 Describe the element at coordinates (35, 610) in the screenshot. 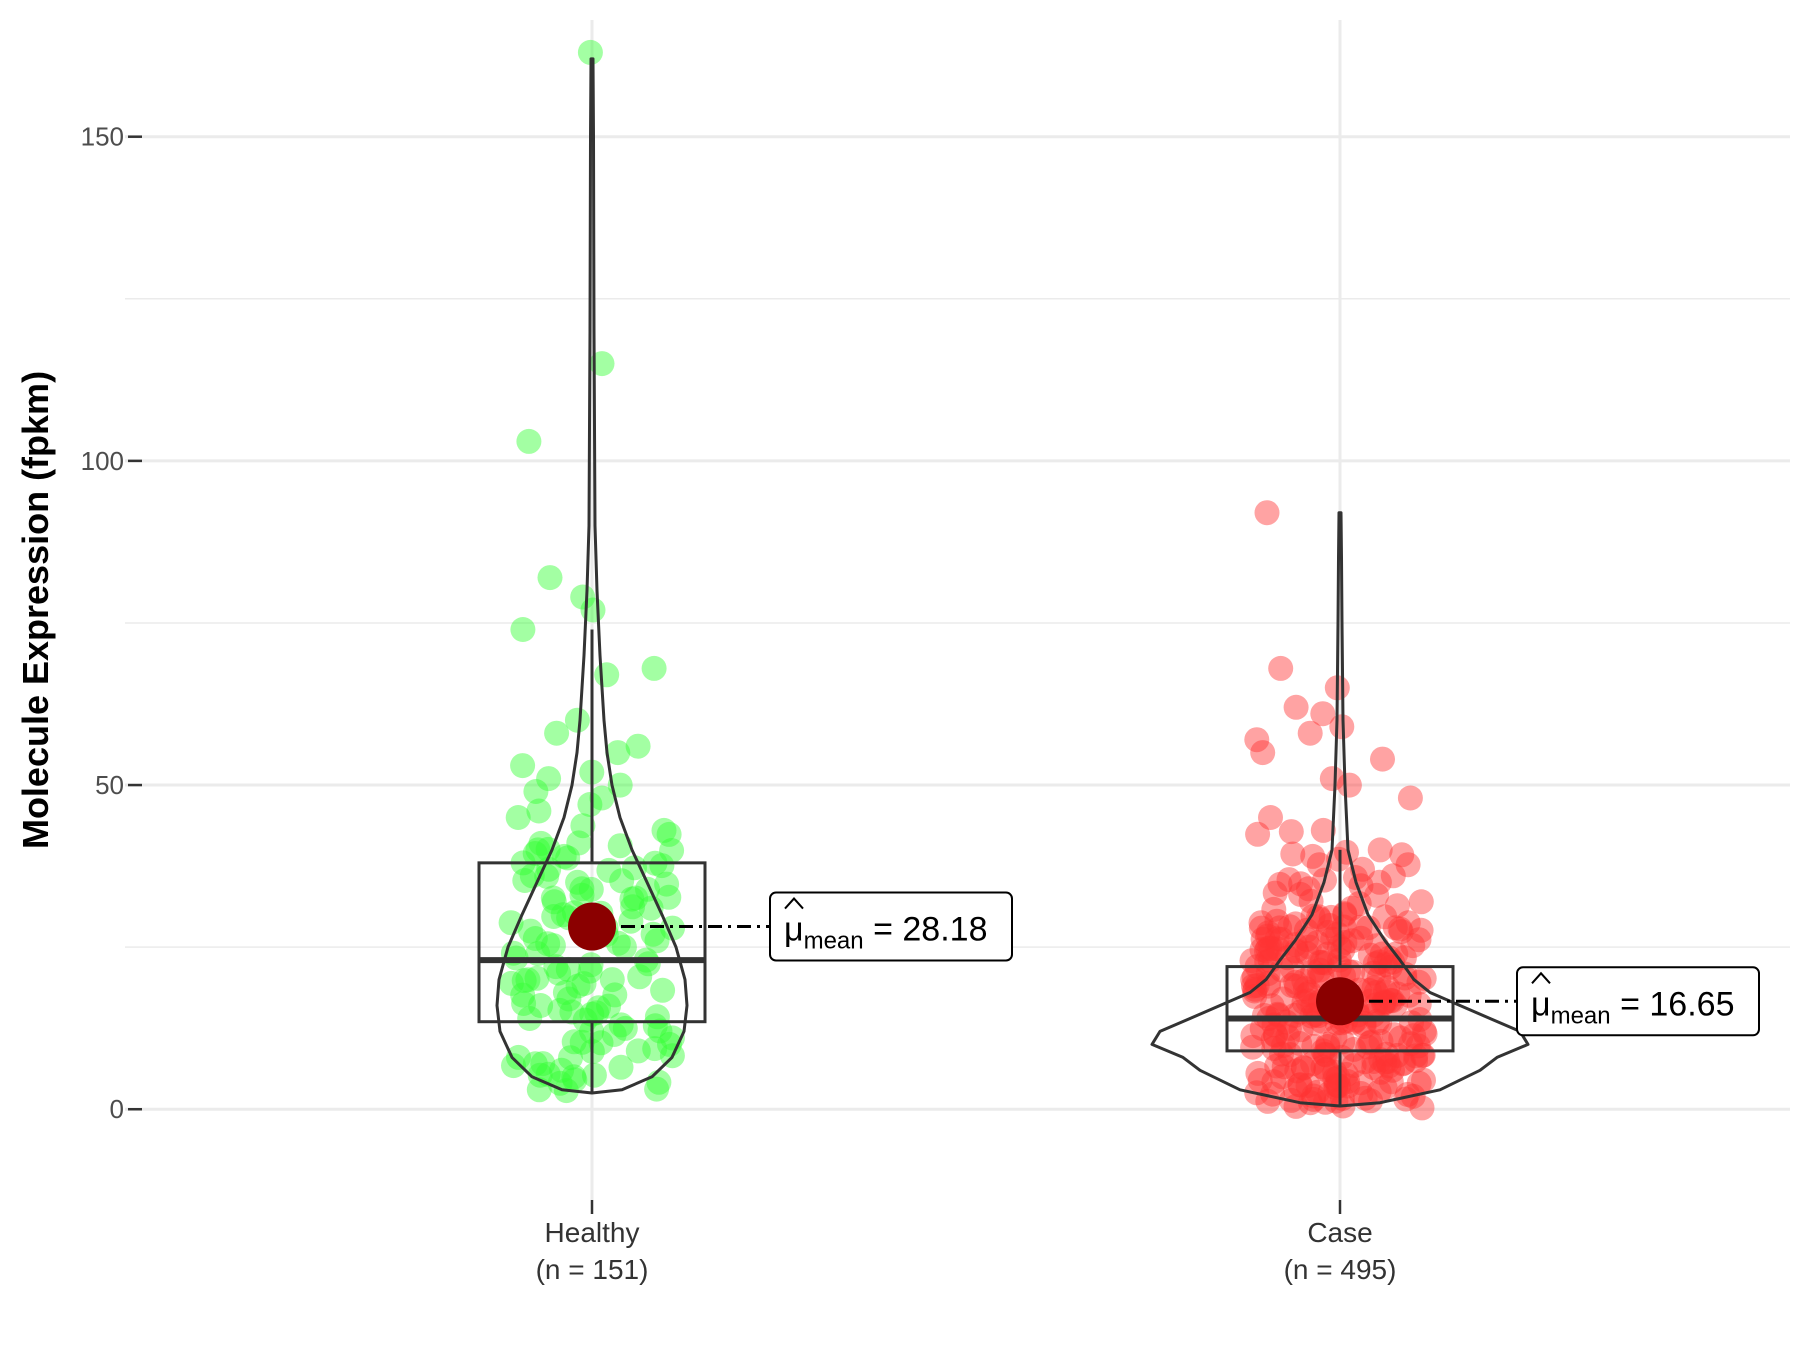

I see `y-axis-title: Molecule Expression (fpkm)` at that location.